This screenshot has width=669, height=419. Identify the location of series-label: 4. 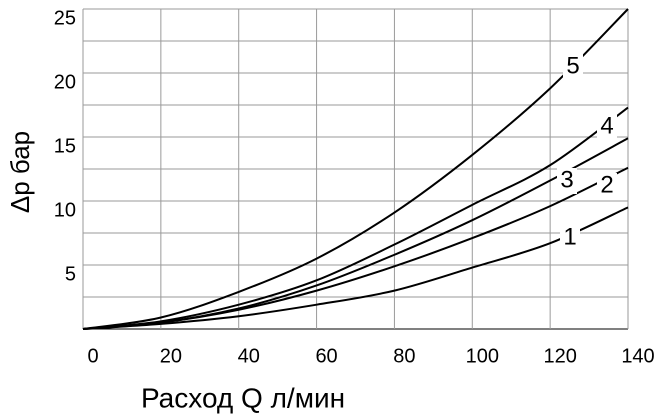
(606, 125).